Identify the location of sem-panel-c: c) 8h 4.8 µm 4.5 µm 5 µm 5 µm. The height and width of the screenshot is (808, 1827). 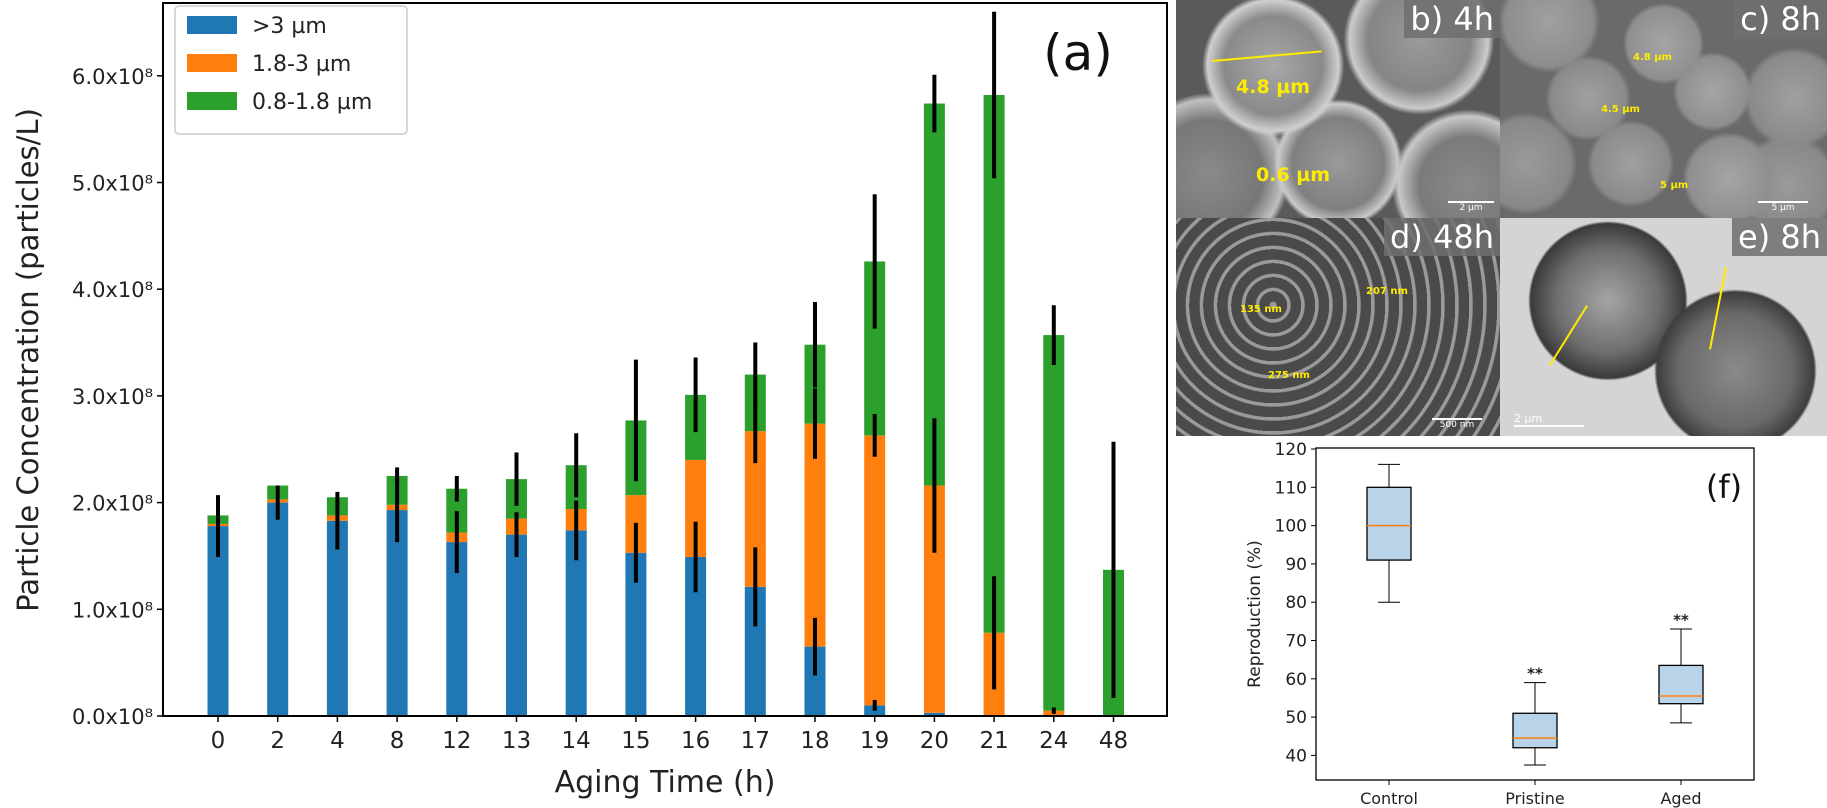
(1663, 109).